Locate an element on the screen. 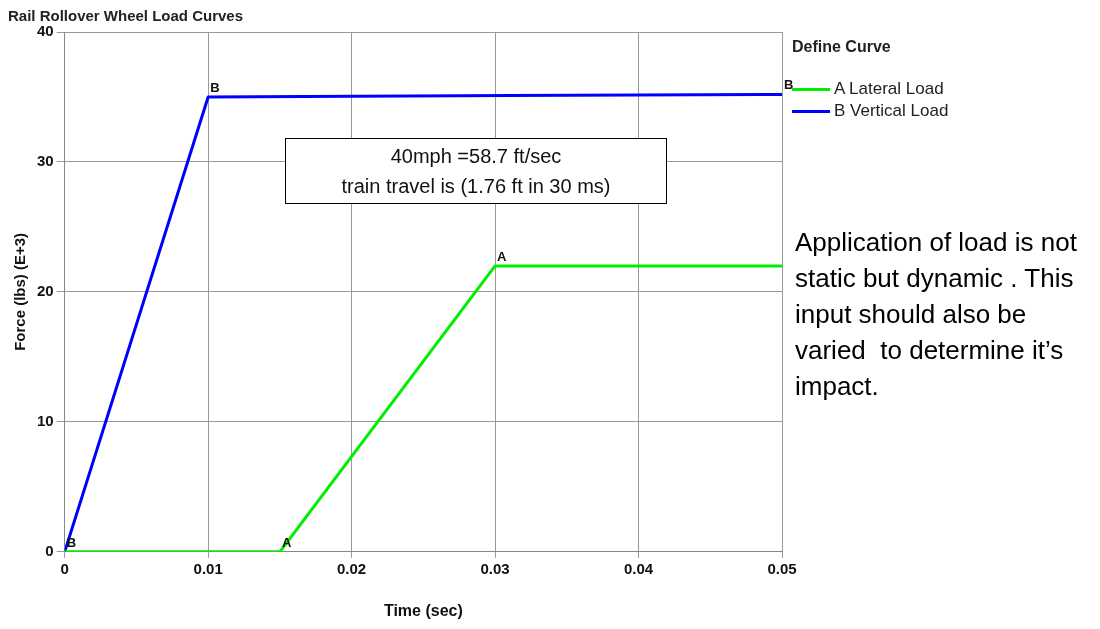  x-tick-label: 0.01 is located at coordinates (208, 568).